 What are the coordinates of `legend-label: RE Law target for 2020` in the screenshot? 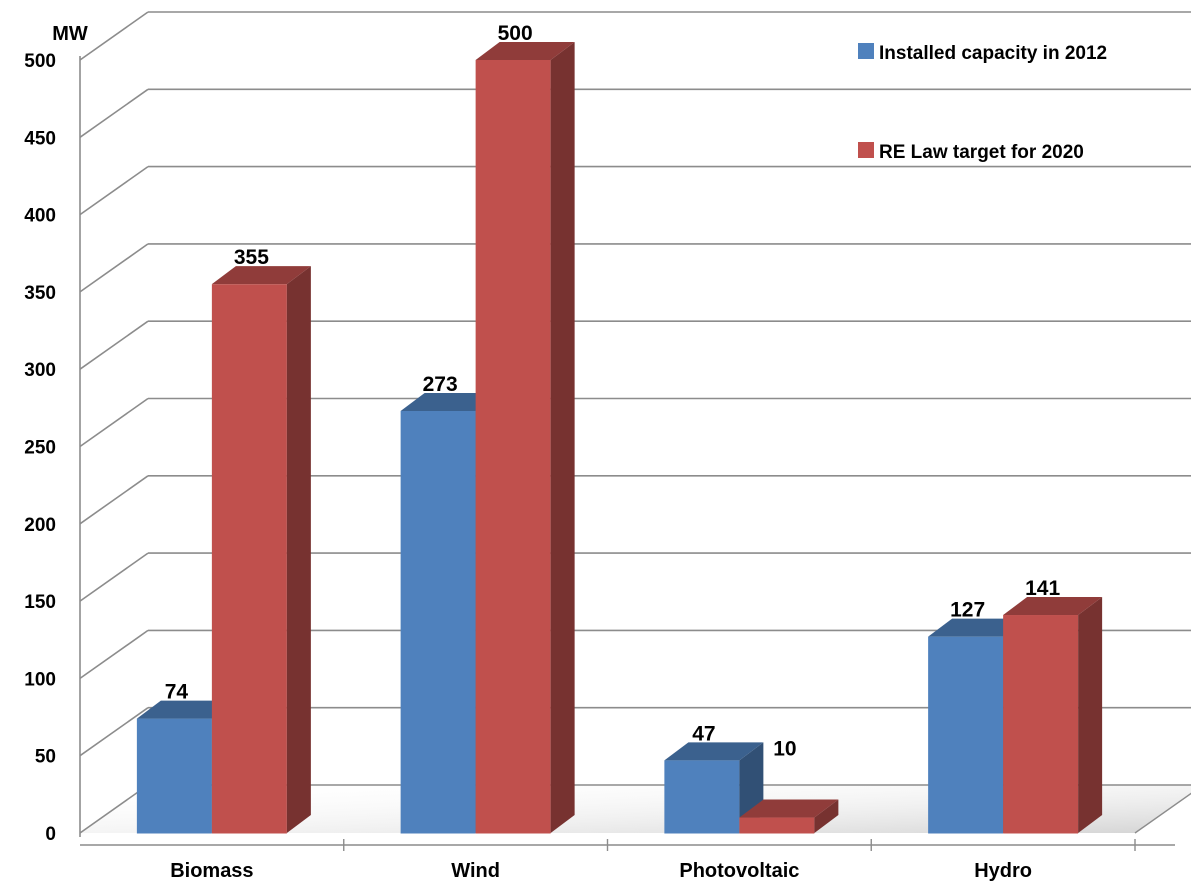 It's located at (981, 152).